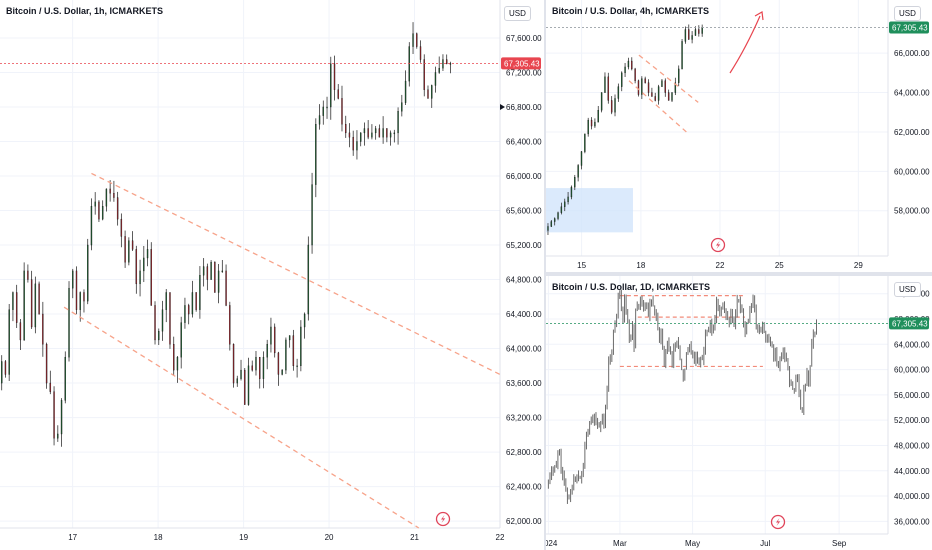 This screenshot has height=550, width=932. What do you see at coordinates (524, 383) in the screenshot?
I see `price-axis-label: 63,600.00` at bounding box center [524, 383].